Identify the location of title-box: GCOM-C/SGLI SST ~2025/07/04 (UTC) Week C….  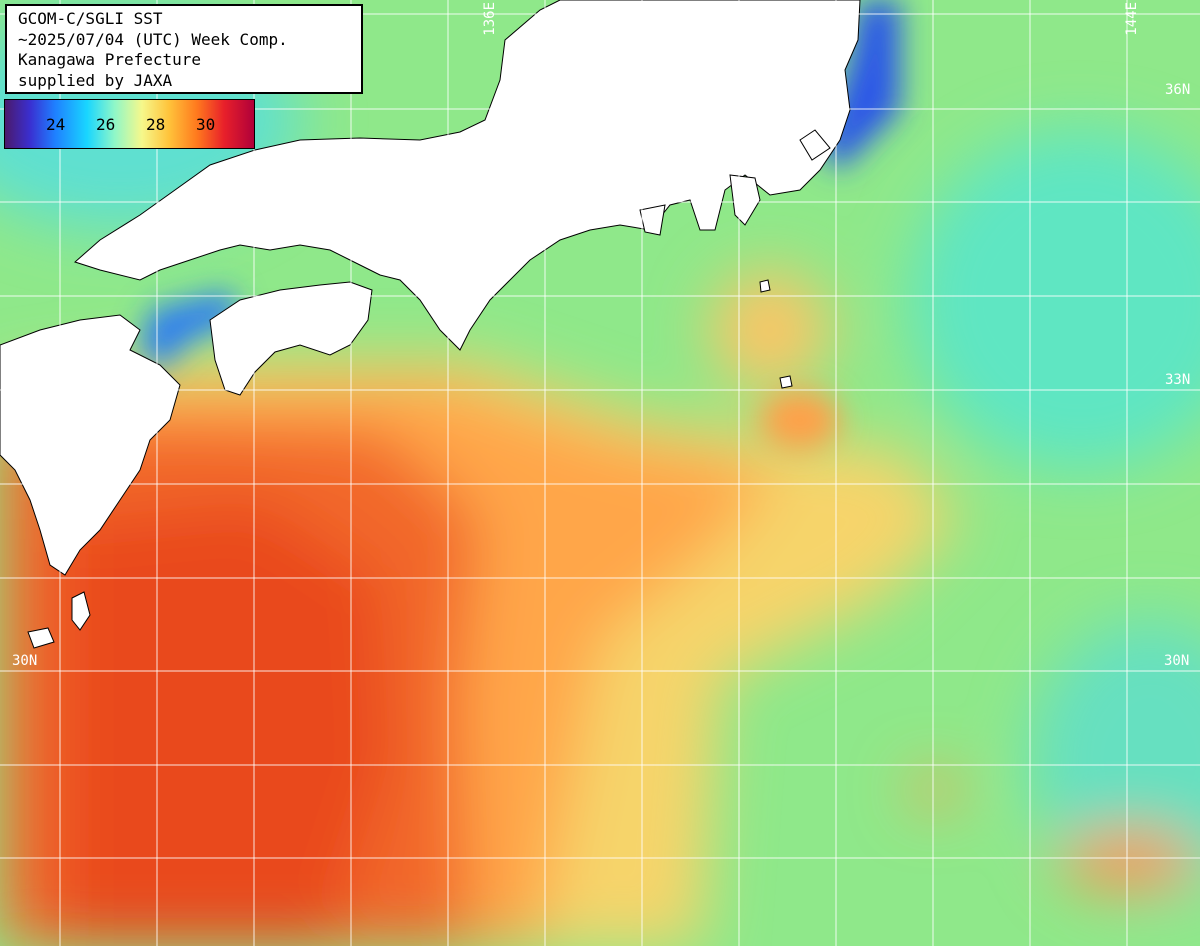
(184, 49).